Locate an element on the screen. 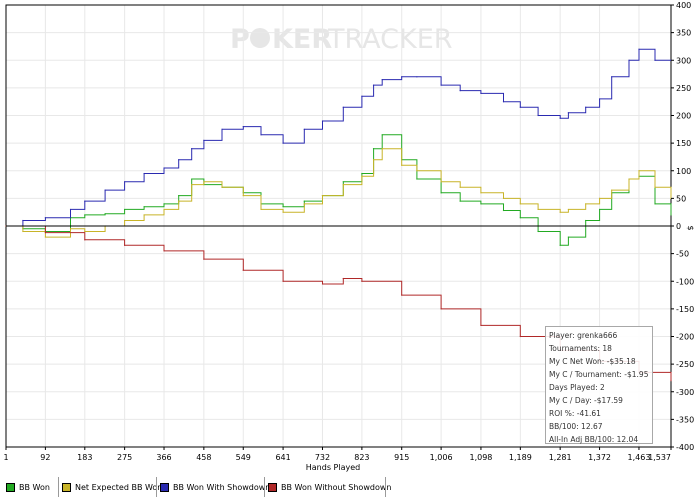 This screenshot has height=503, width=700. legend-item-bb-won: BB Won is located at coordinates (28, 487).